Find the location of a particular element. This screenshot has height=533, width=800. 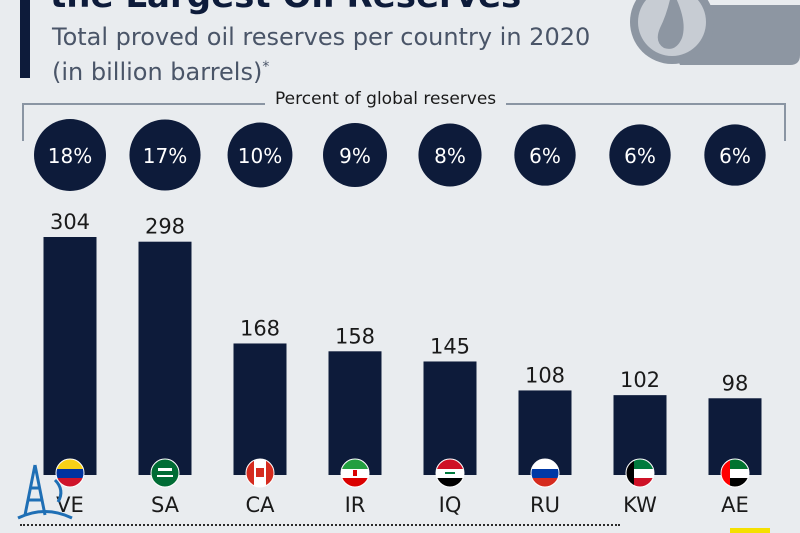

category-tick-label: IR is located at coordinates (355, 505).